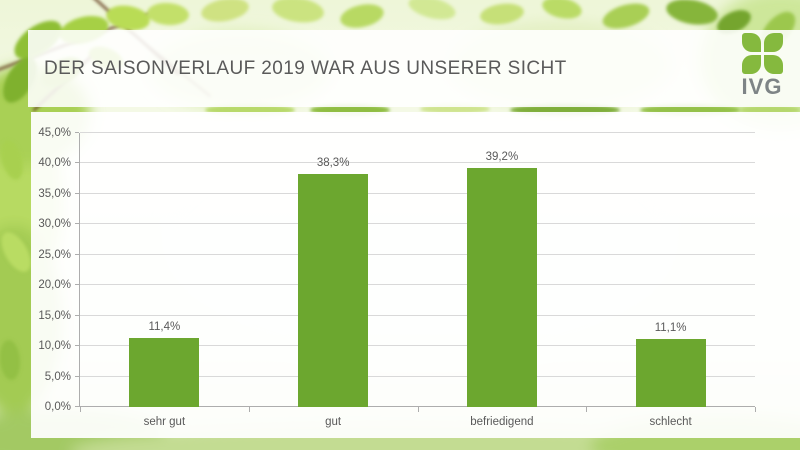  Describe the element at coordinates (54, 346) in the screenshot. I see `y-tick-label: 10,0%` at that location.